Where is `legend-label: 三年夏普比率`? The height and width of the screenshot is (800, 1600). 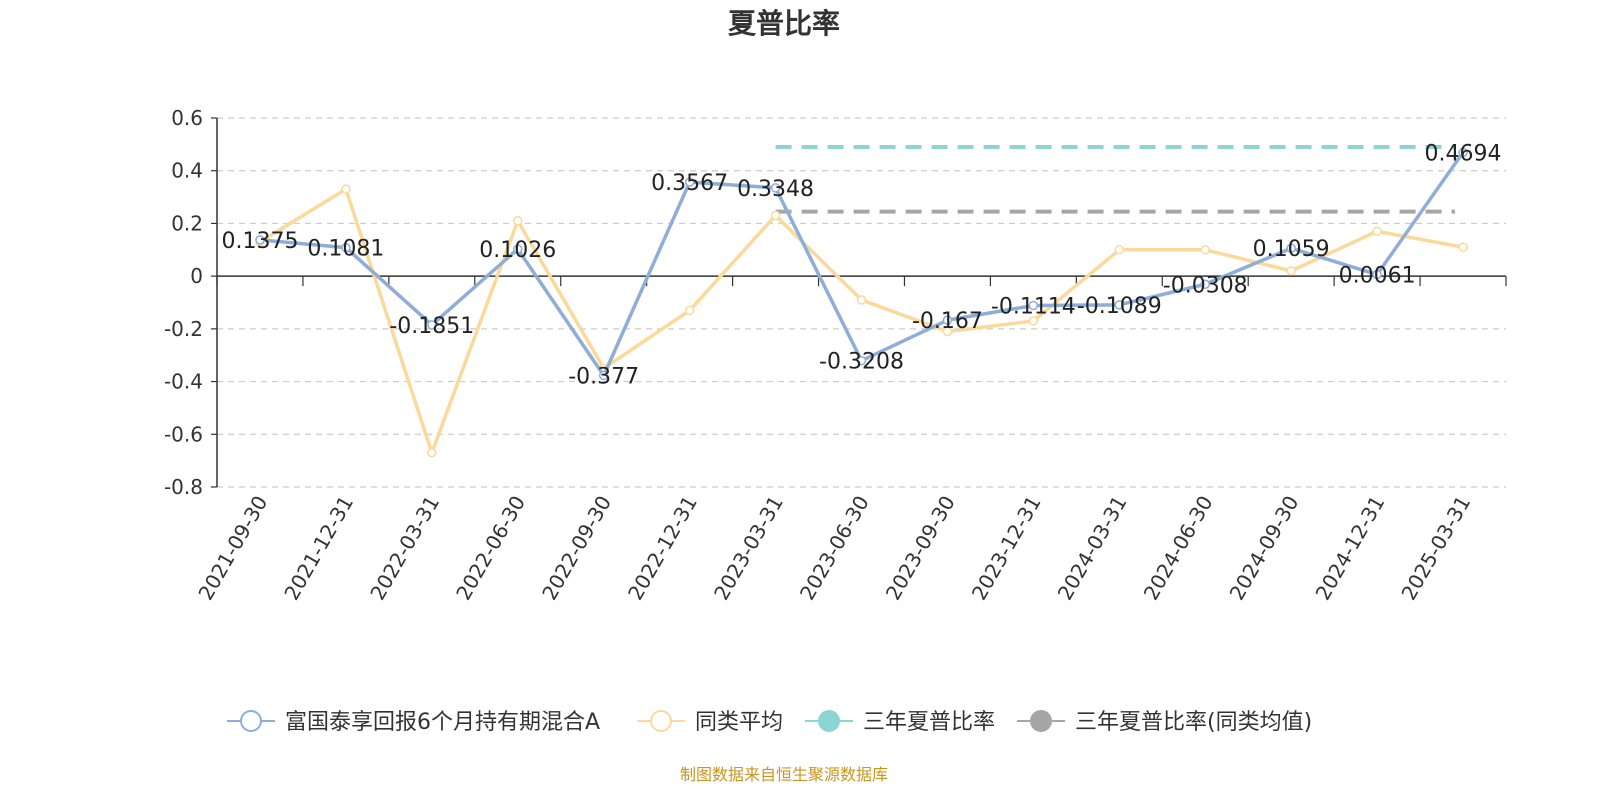 legend-label: 三年夏普比率 is located at coordinates (929, 722).